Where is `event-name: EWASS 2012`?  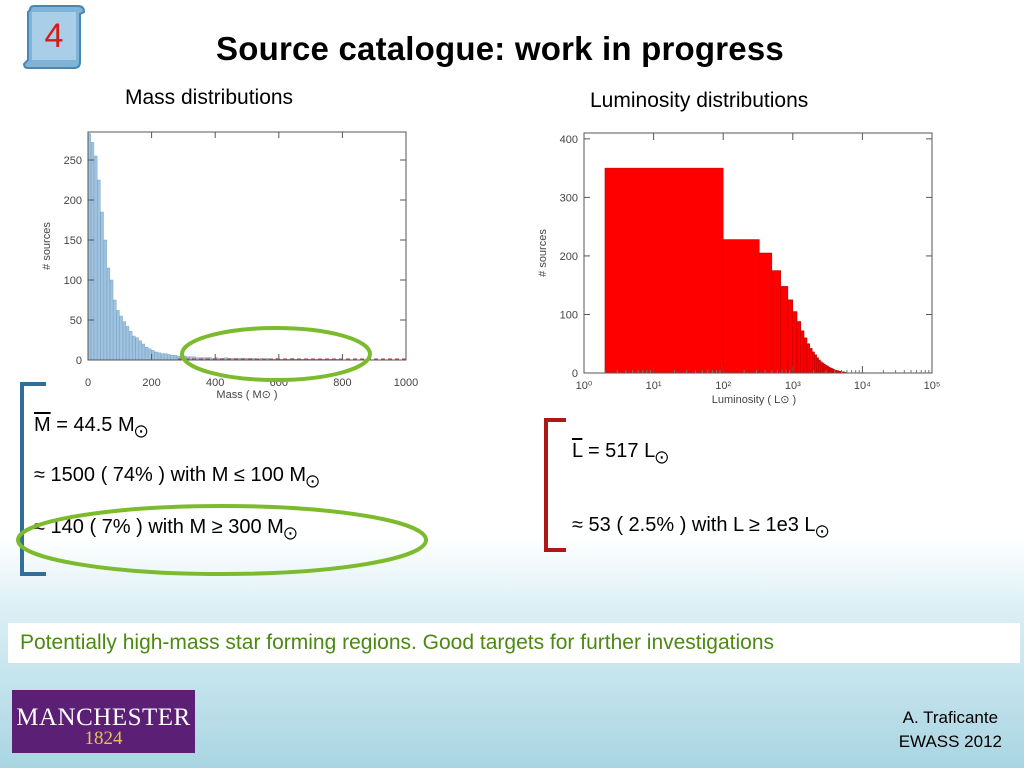 event-name: EWASS 2012 is located at coordinates (950, 741).